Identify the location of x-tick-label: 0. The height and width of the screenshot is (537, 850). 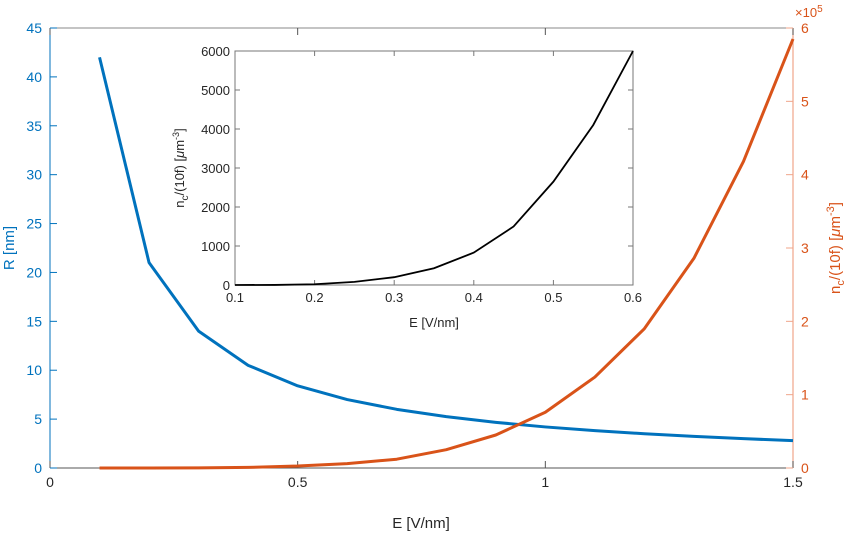
(50, 482).